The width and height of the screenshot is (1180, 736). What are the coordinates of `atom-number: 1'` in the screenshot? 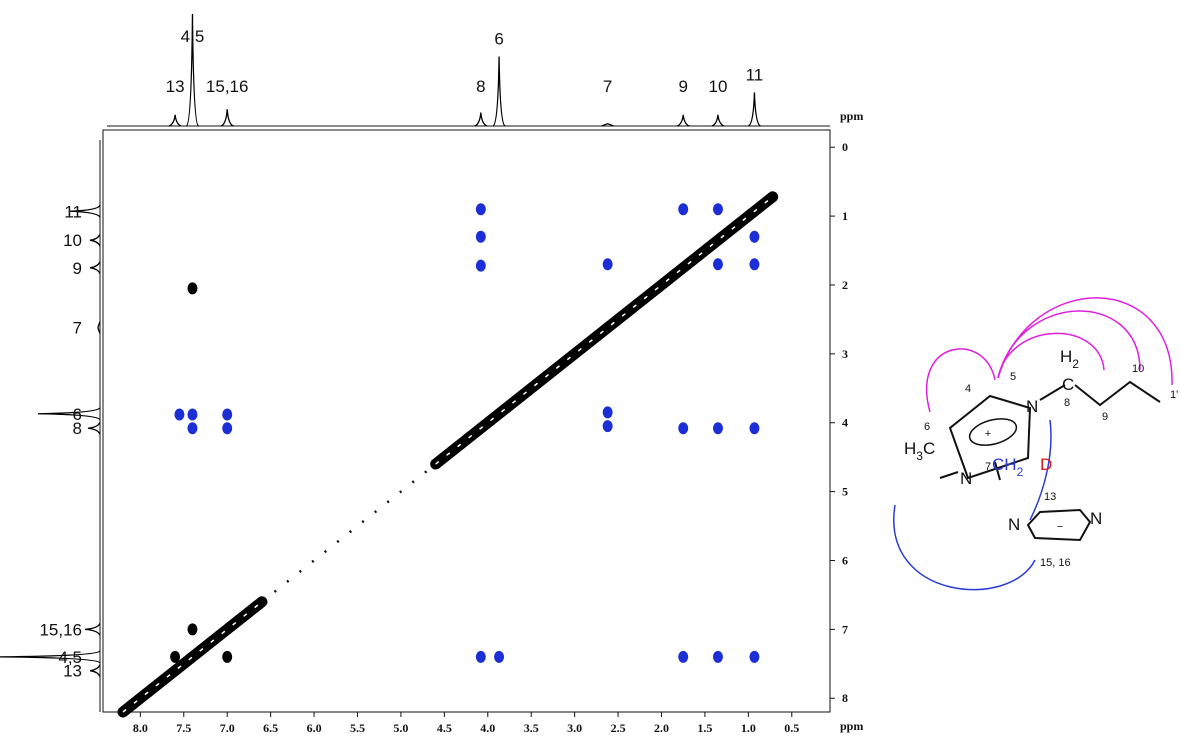 It's located at (1174, 395).